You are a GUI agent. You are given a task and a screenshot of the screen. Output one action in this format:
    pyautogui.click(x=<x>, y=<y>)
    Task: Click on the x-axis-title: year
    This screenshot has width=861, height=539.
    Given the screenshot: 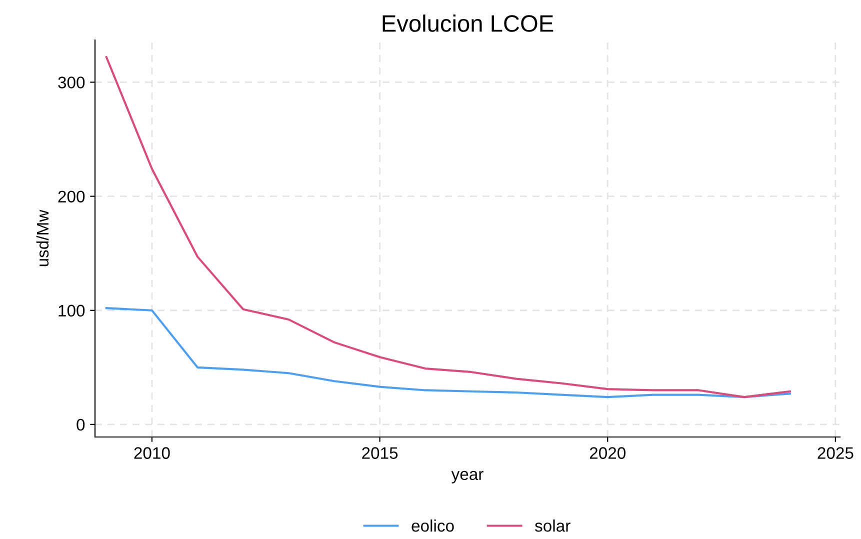 What is the action you would take?
    pyautogui.click(x=467, y=477)
    